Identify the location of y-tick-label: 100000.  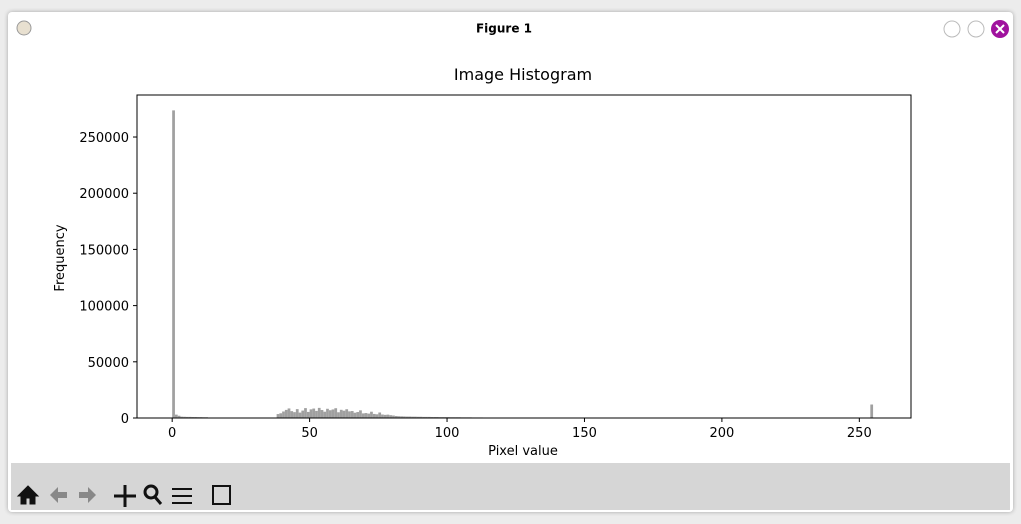
(104, 307).